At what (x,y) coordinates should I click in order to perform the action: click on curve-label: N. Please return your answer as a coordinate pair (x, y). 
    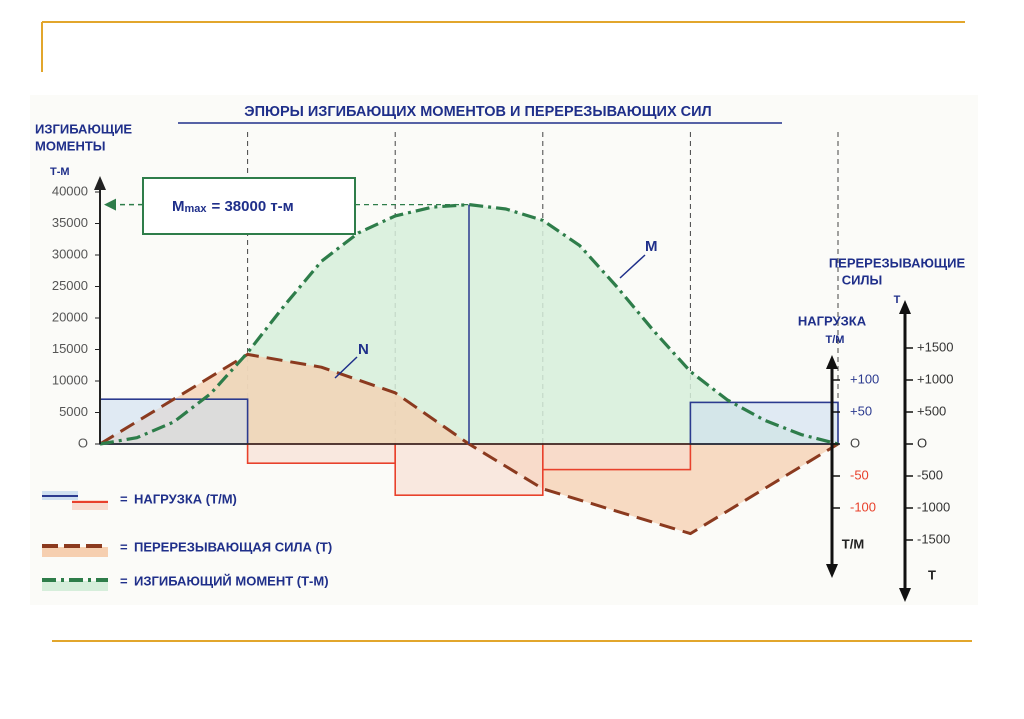
    Looking at the image, I should click on (363, 349).